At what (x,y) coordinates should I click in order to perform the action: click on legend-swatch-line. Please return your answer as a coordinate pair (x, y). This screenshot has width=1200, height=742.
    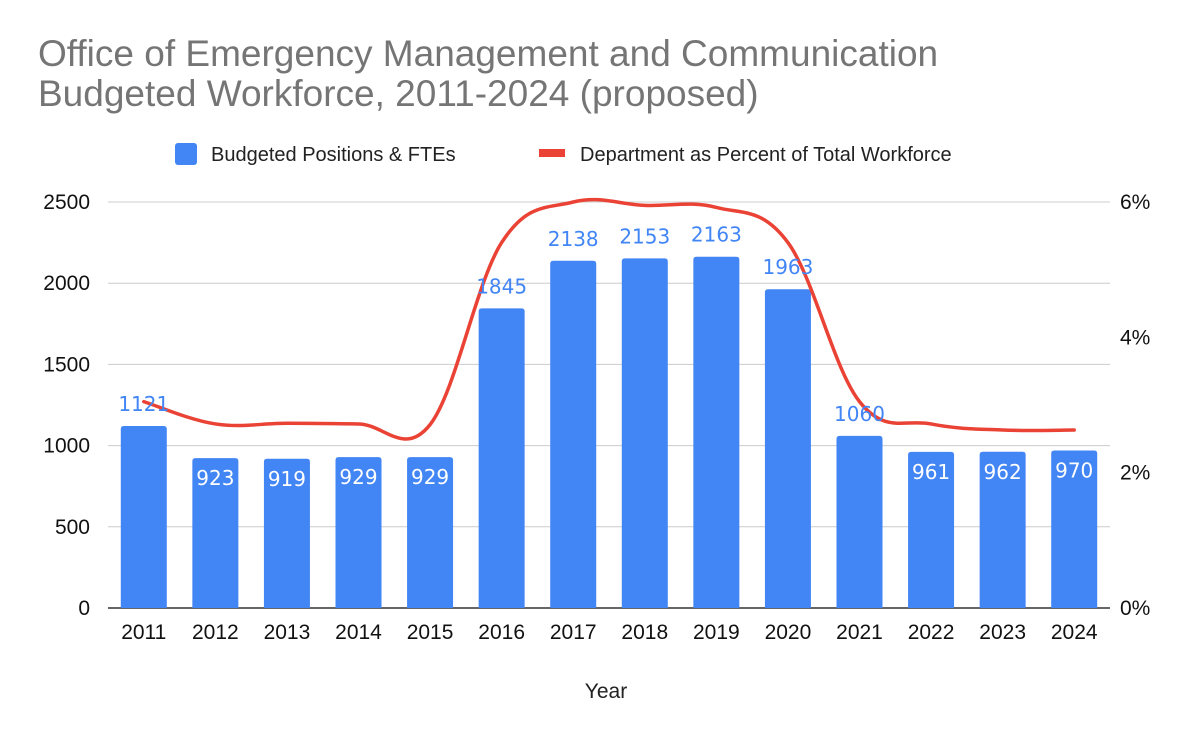
    Looking at the image, I should click on (552, 153).